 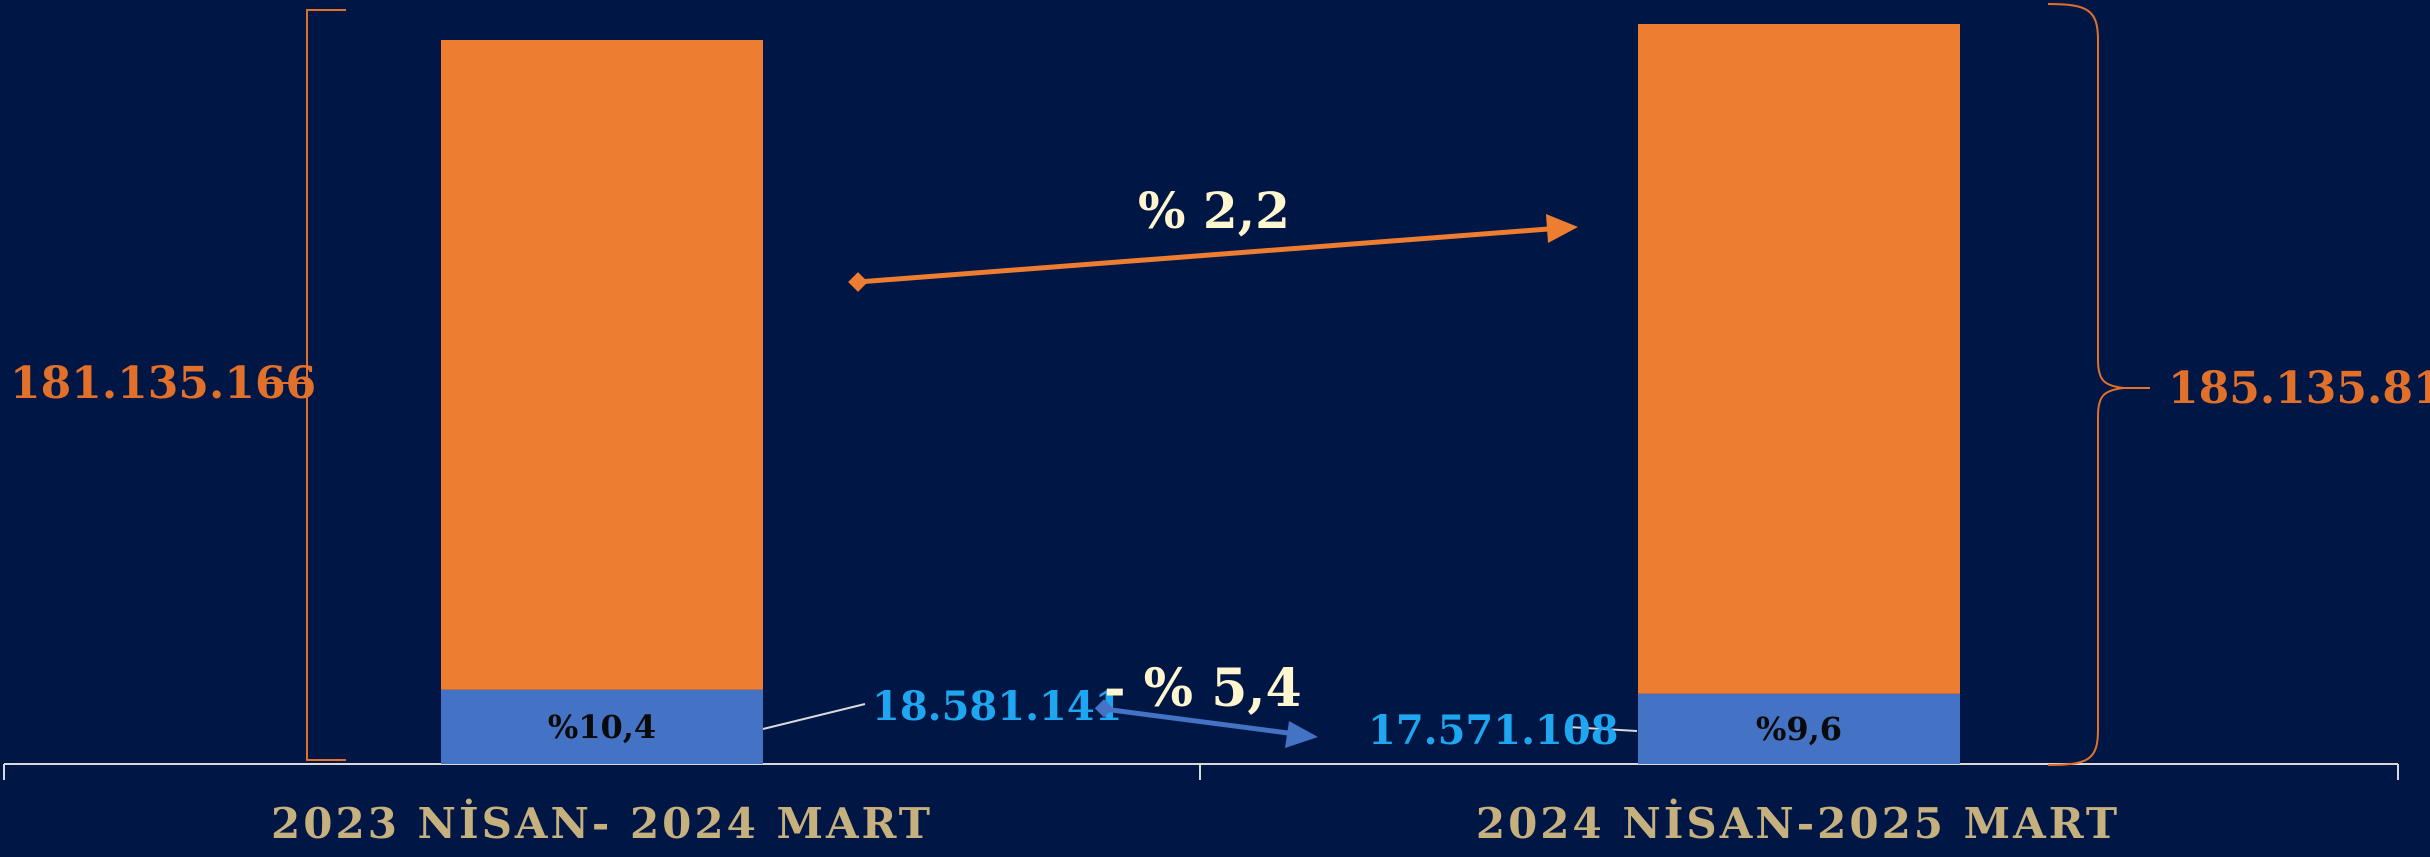 I want to click on total-change-arrow-tail, so click(x=858, y=282).